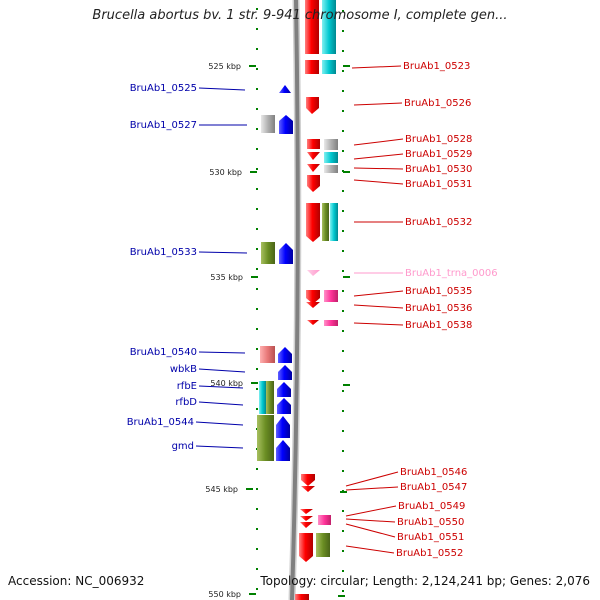 This screenshot has width=600, height=600. What do you see at coordinates (438, 139) in the screenshot?
I see `gene-label-right: BruAb1_0528` at bounding box center [438, 139].